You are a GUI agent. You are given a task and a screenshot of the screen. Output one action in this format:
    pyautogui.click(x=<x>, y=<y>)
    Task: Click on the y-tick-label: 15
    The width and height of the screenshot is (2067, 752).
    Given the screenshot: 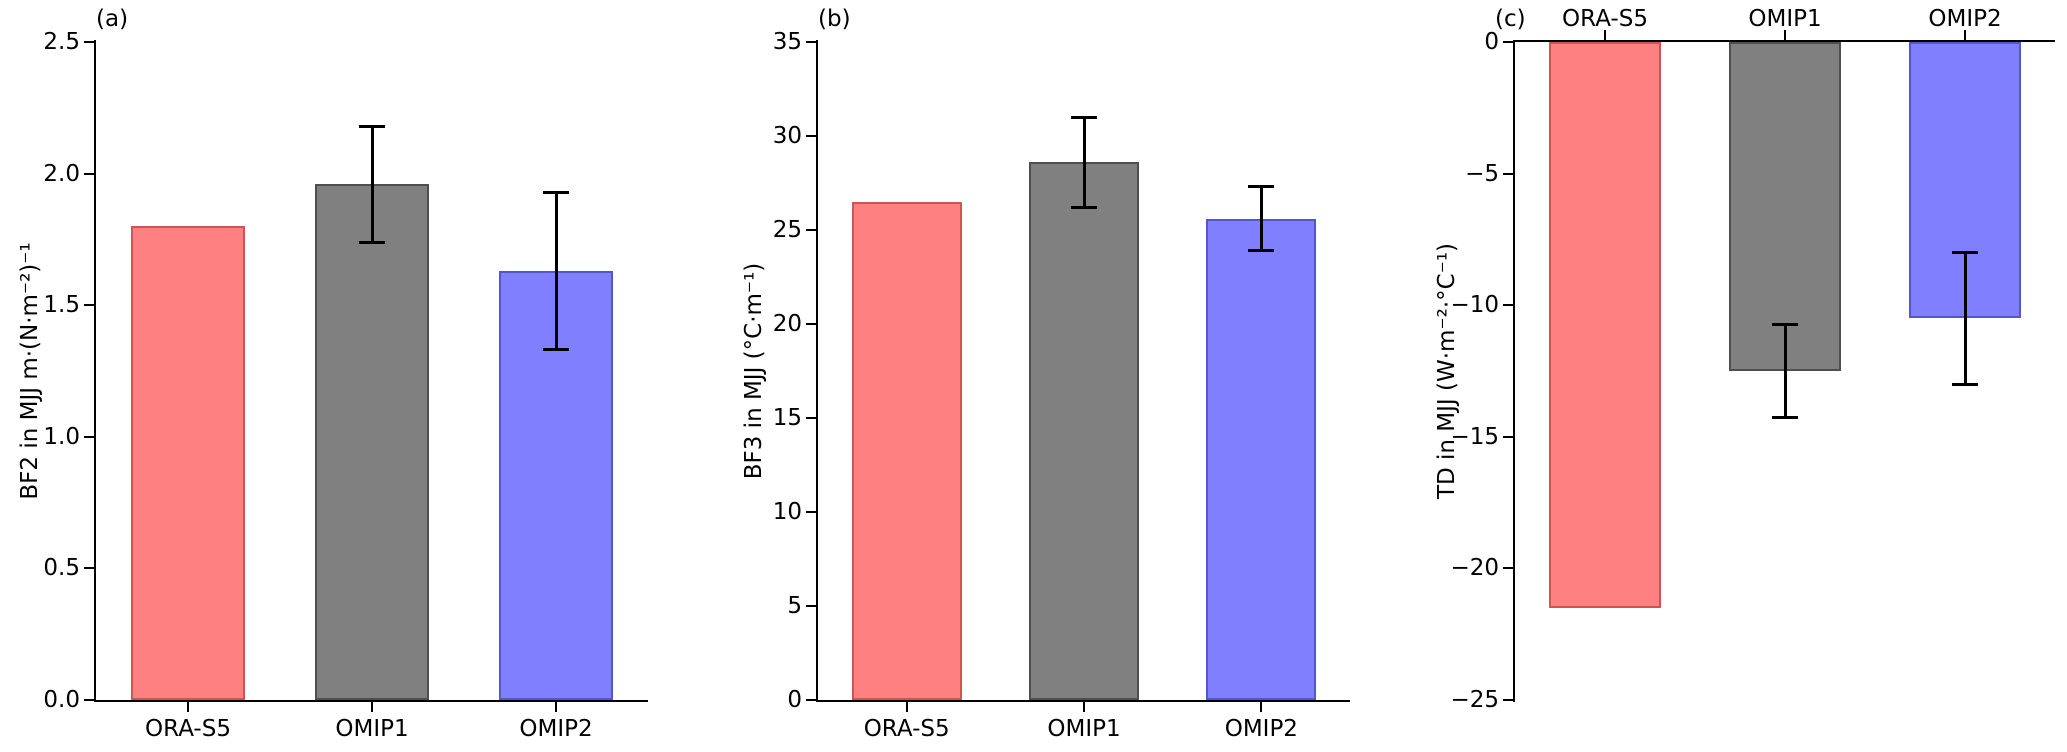 What is the action you would take?
    pyautogui.click(x=787, y=418)
    